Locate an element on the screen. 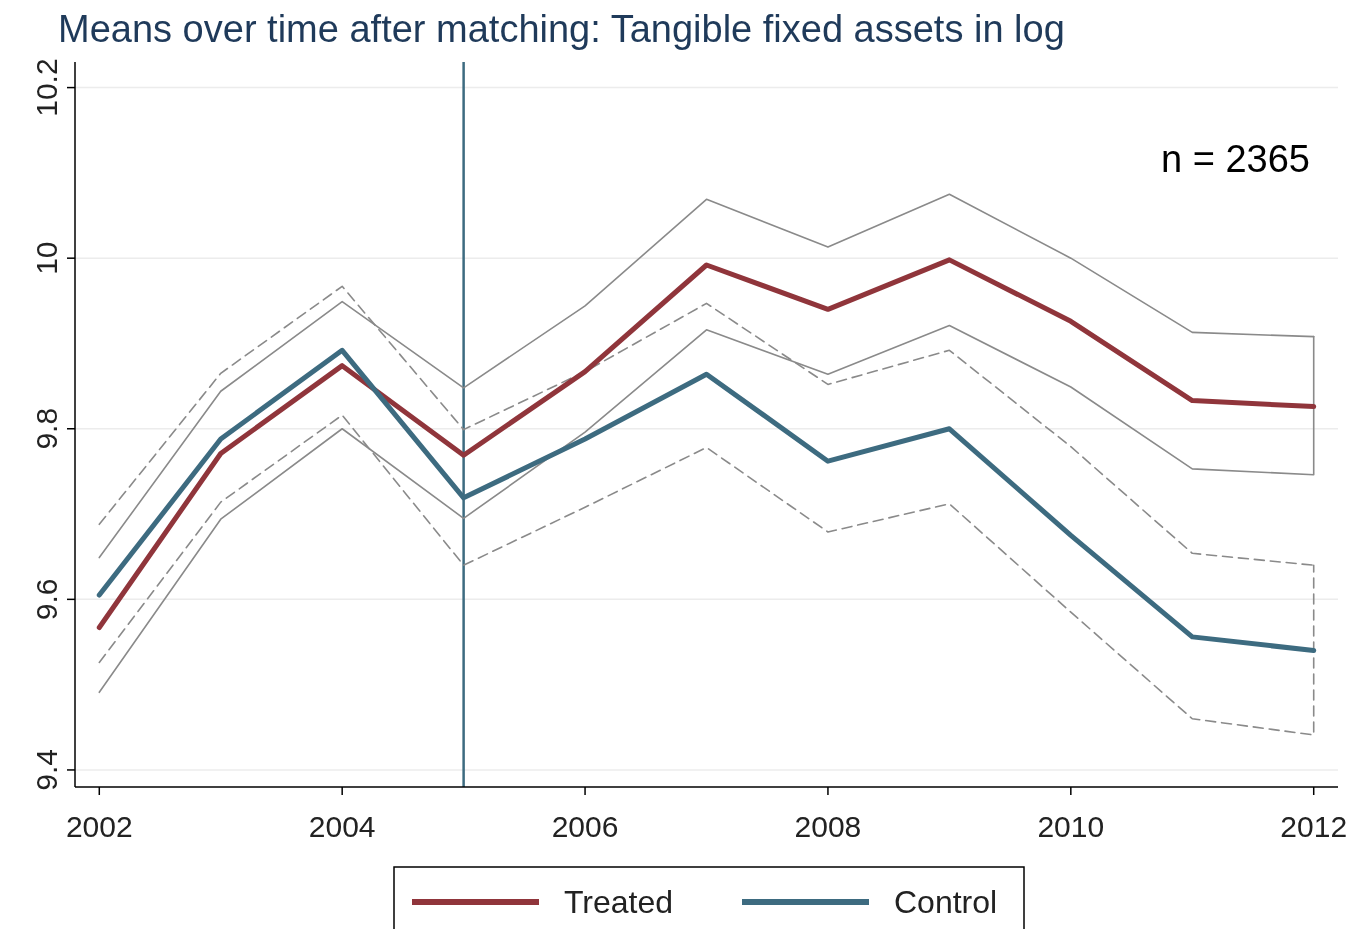  y-tick-label: 10 is located at coordinates (46, 258).